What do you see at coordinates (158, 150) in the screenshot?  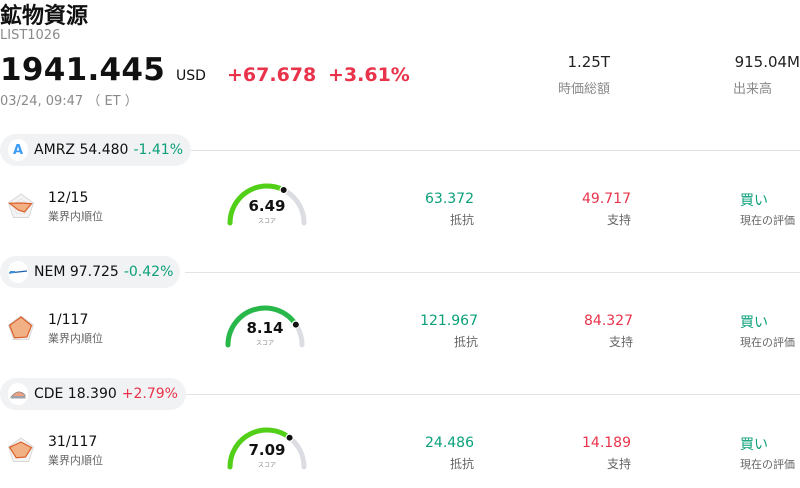 I see `ticker-change: -1.41%` at bounding box center [158, 150].